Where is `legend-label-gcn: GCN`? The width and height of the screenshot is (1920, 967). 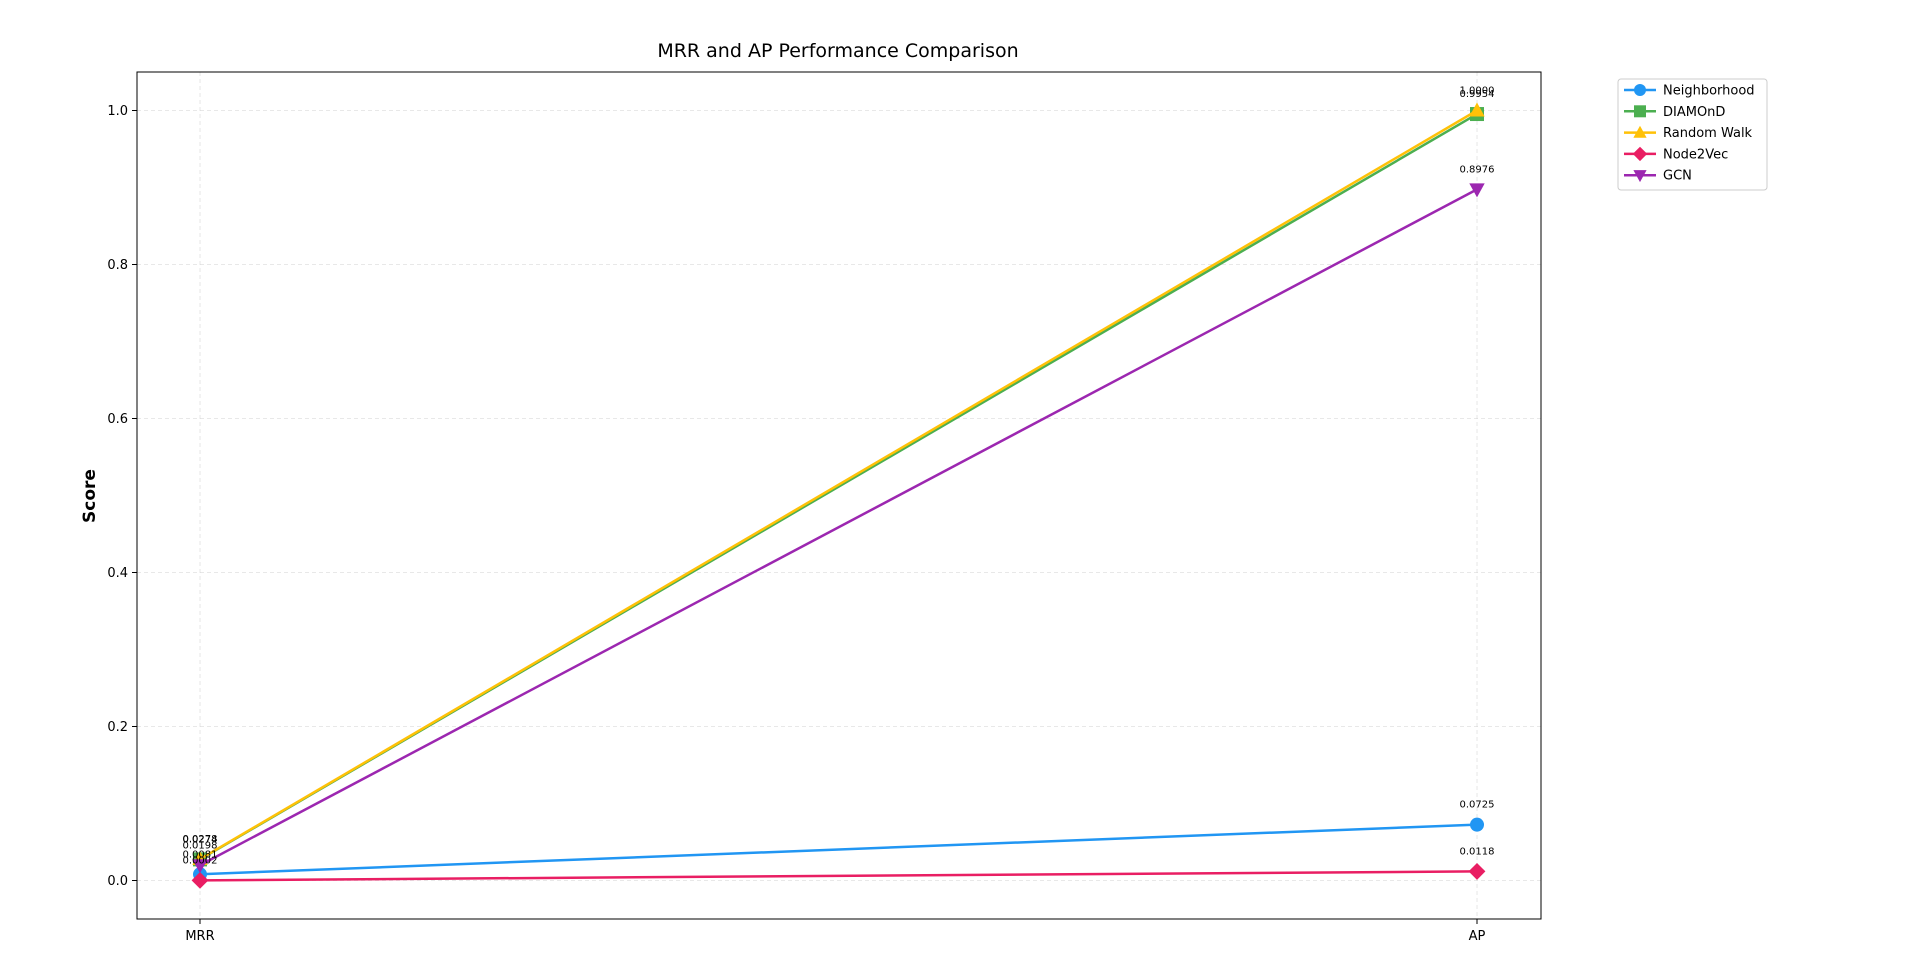 legend-label-gcn: GCN is located at coordinates (1677, 176).